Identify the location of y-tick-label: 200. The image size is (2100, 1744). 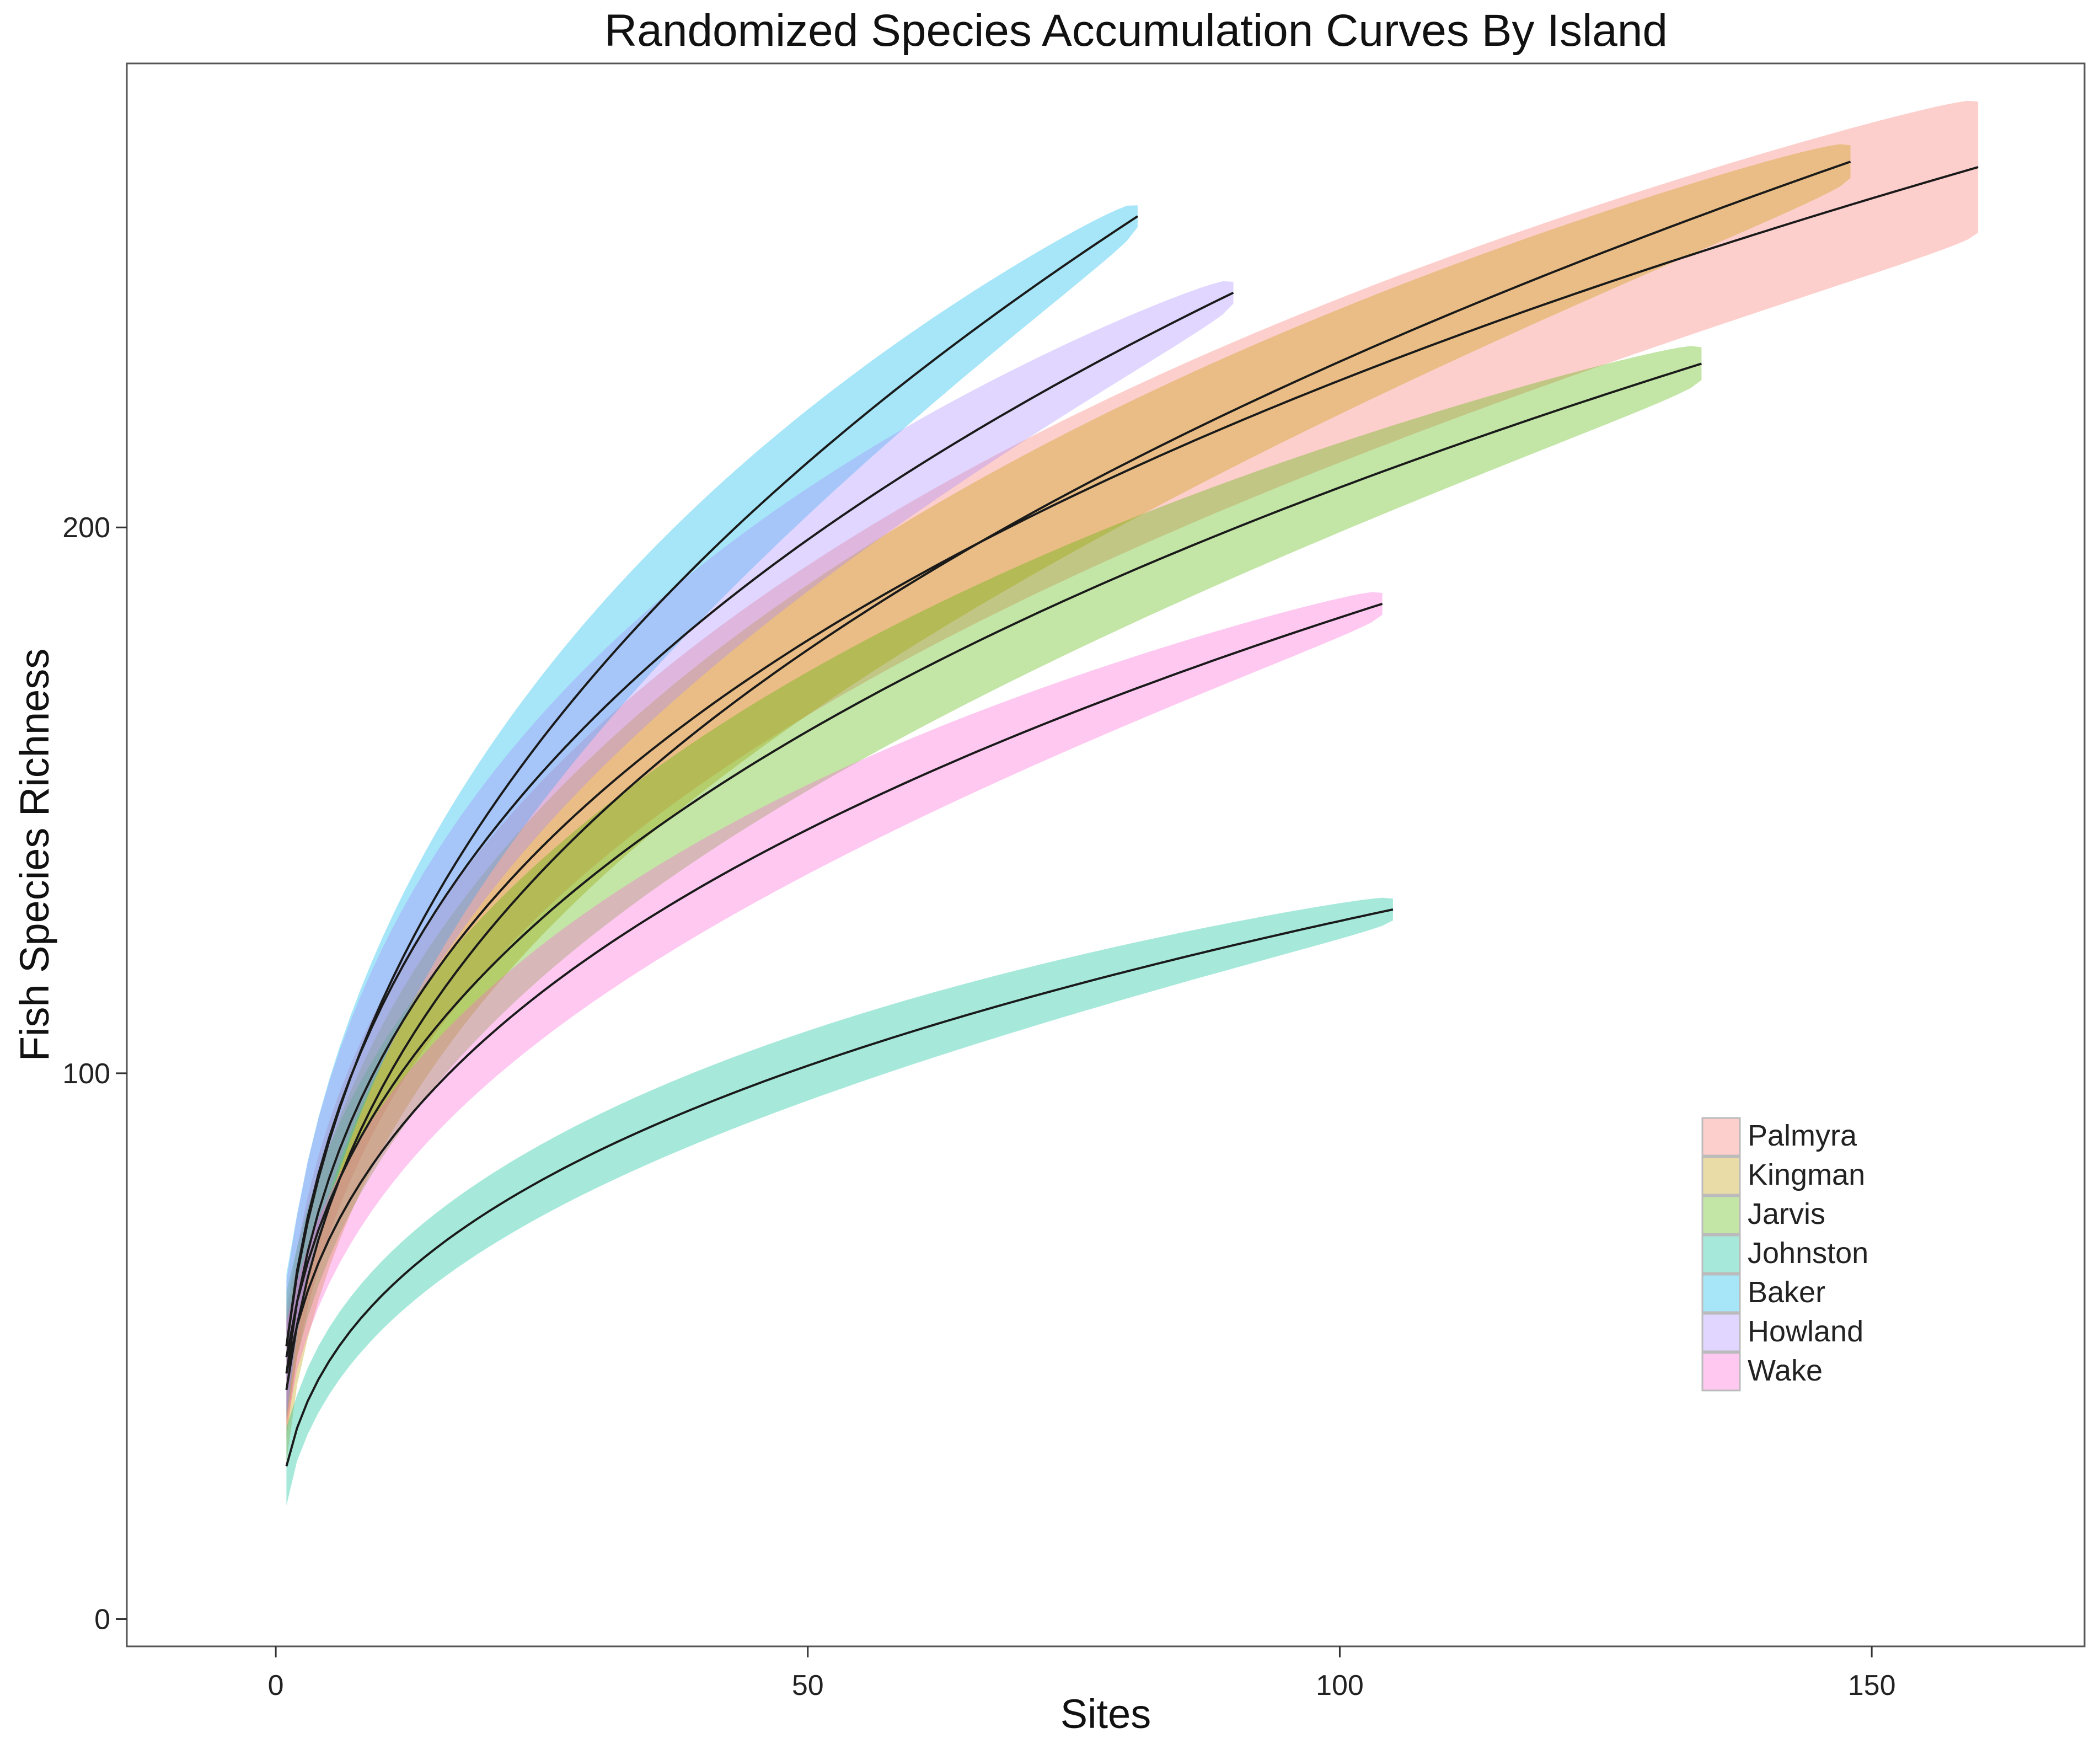
(86, 528).